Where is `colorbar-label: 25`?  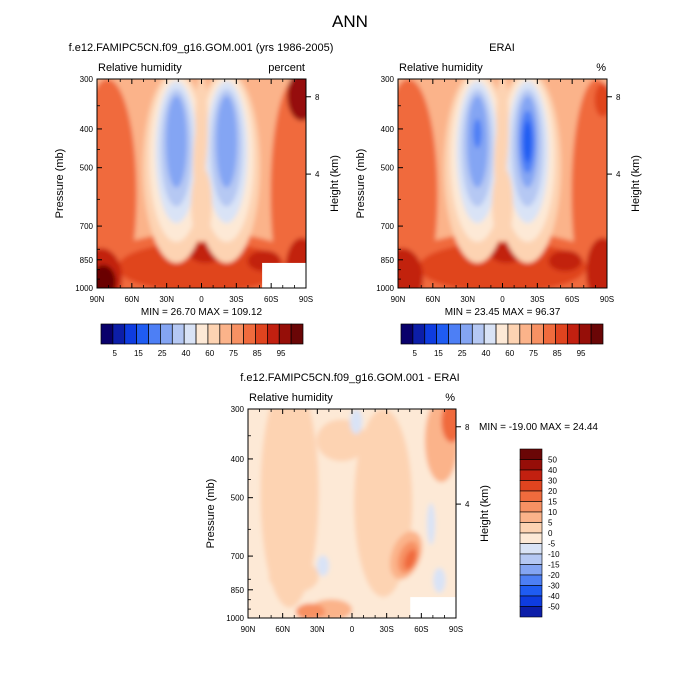 colorbar-label: 25 is located at coordinates (462, 353).